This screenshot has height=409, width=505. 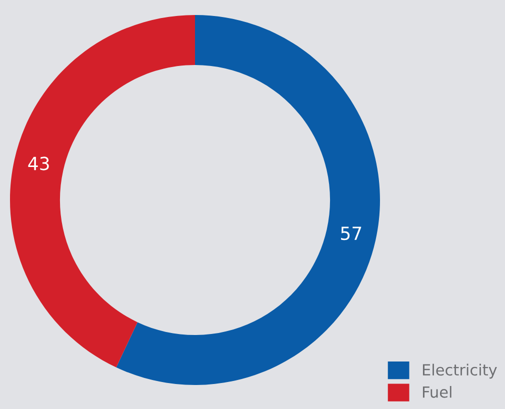 I want to click on legend-label: Fuel, so click(x=437, y=392).